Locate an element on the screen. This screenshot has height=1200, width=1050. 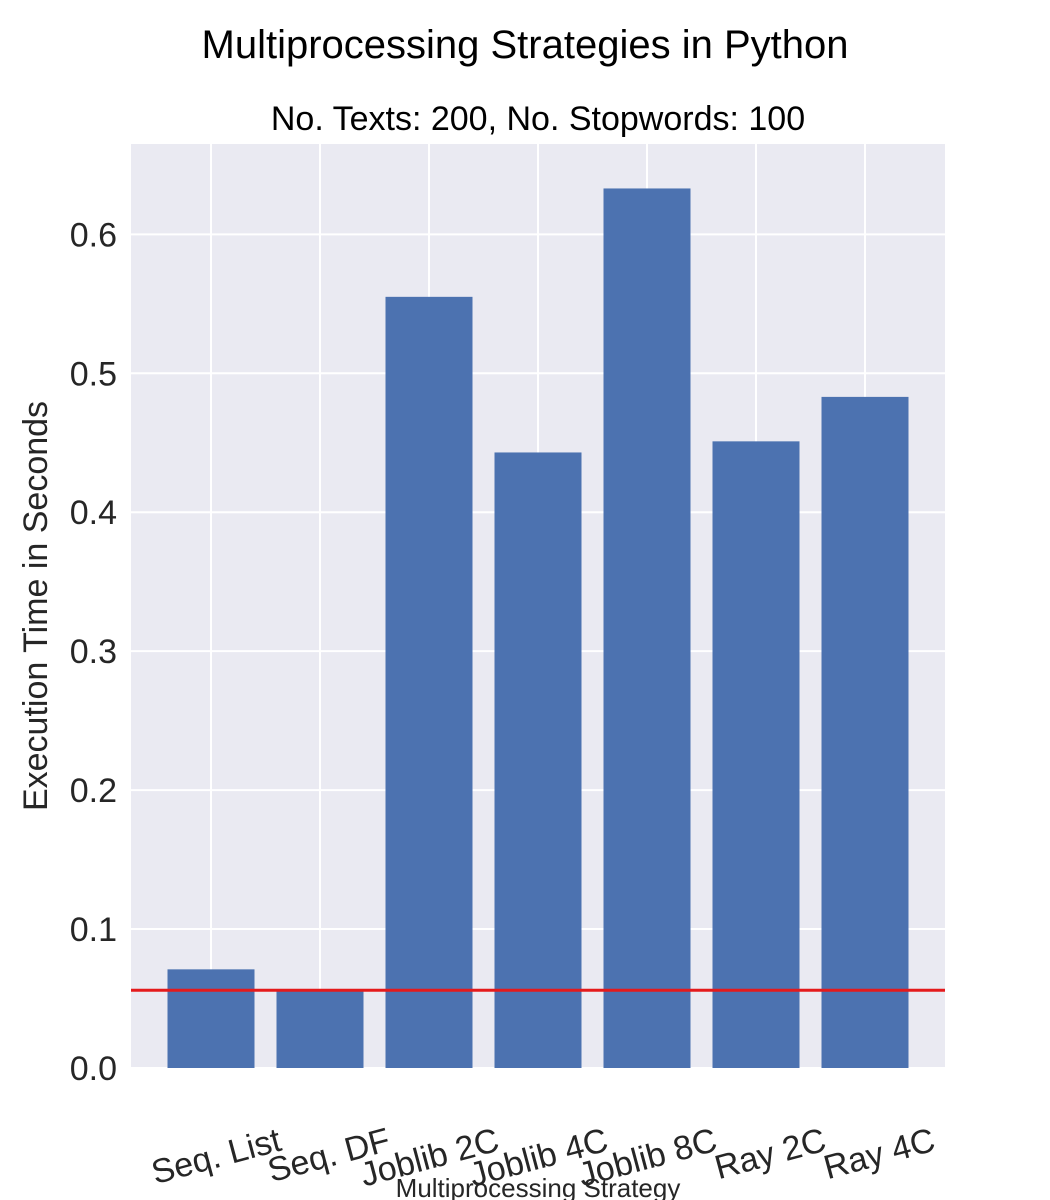
y-tick-label: 0.4 is located at coordinates (93, 513).